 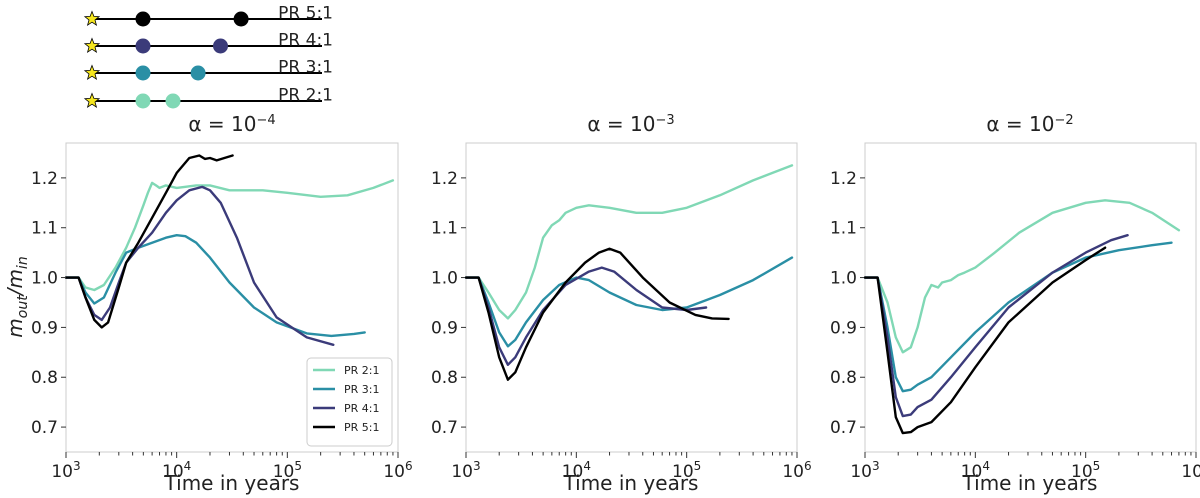 I want to click on period-ratio-schematic: PR 5:1 PR 4:1 PR 3:1 PR 2:1, so click(x=208, y=56).